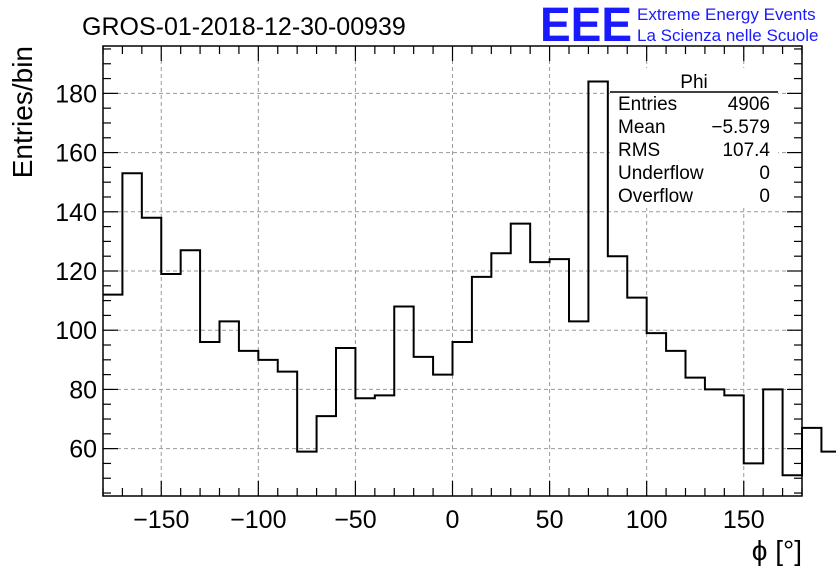 The image size is (836, 572). I want to click on logo-line2: La Scienza nelle Scuole, so click(727, 35).